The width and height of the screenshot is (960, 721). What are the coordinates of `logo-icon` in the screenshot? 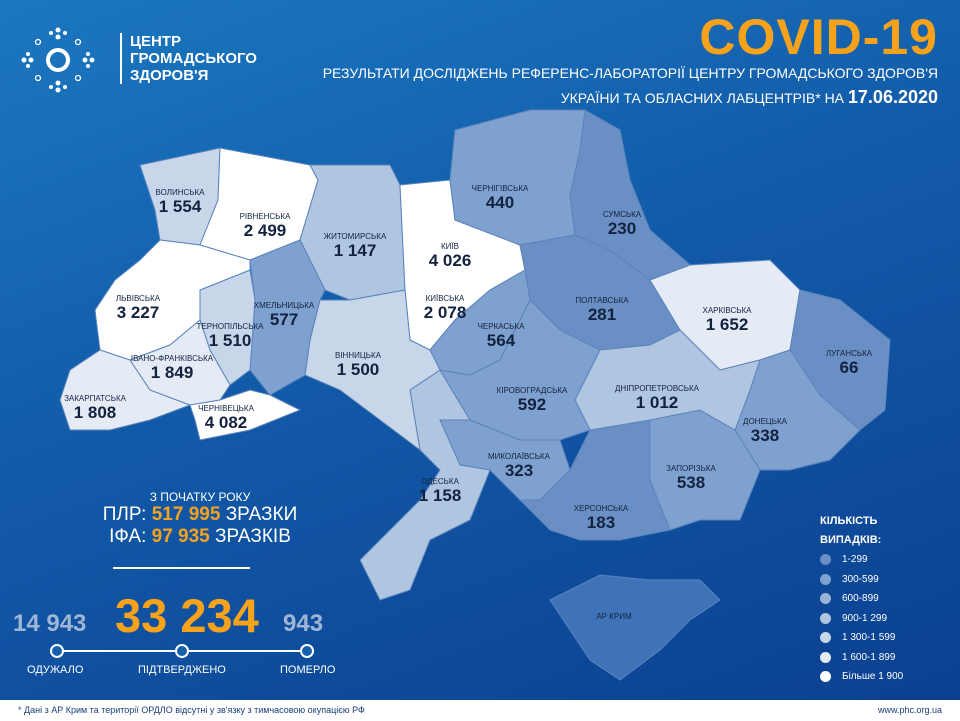 It's located at (58, 60).